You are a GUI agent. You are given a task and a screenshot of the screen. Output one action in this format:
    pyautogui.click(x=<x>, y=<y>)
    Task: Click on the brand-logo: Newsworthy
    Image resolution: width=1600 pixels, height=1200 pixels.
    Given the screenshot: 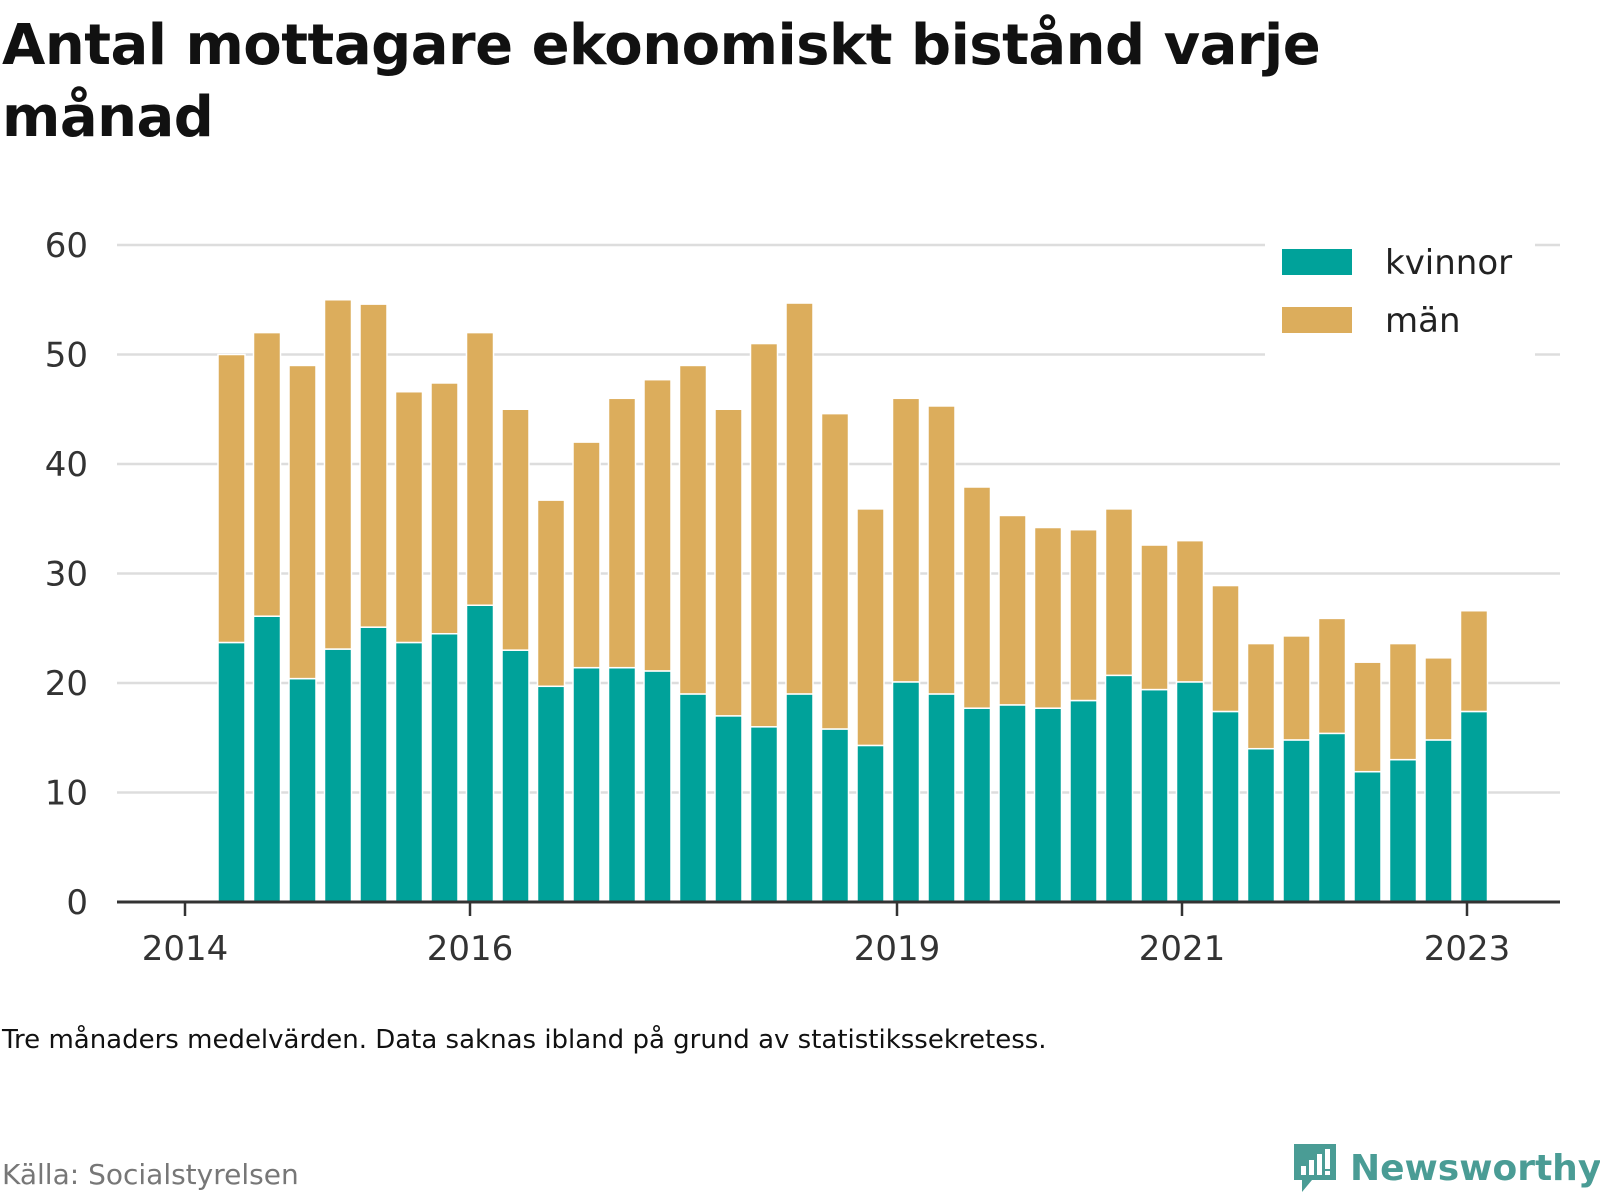 What is the action you would take?
    pyautogui.click(x=1445, y=1168)
    